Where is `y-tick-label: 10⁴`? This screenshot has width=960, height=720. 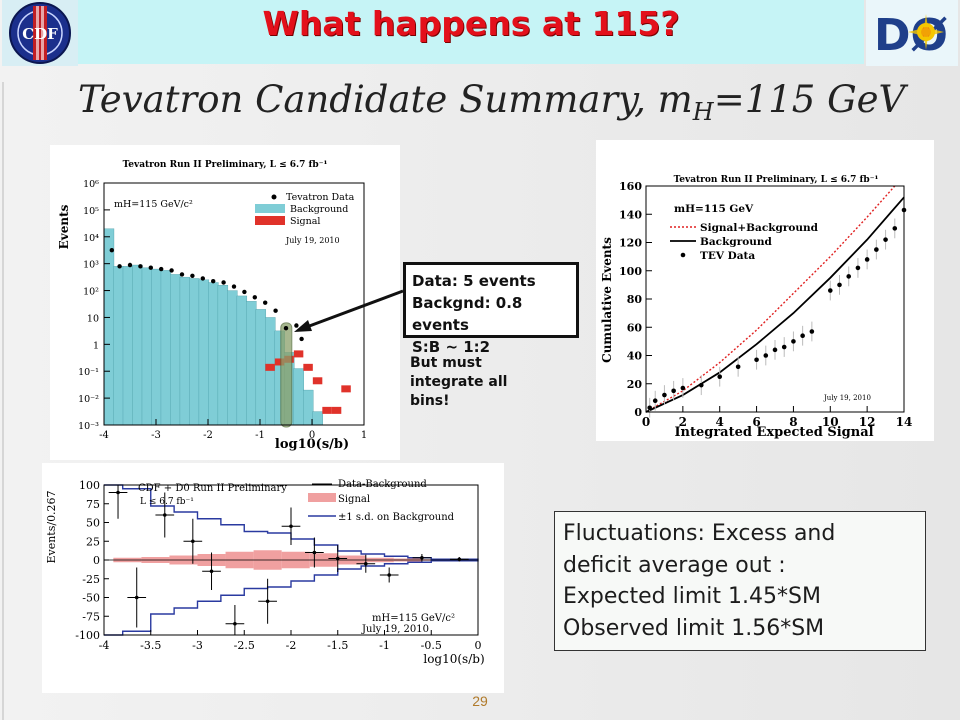
y-tick-label: 10⁴ is located at coordinates (91, 238).